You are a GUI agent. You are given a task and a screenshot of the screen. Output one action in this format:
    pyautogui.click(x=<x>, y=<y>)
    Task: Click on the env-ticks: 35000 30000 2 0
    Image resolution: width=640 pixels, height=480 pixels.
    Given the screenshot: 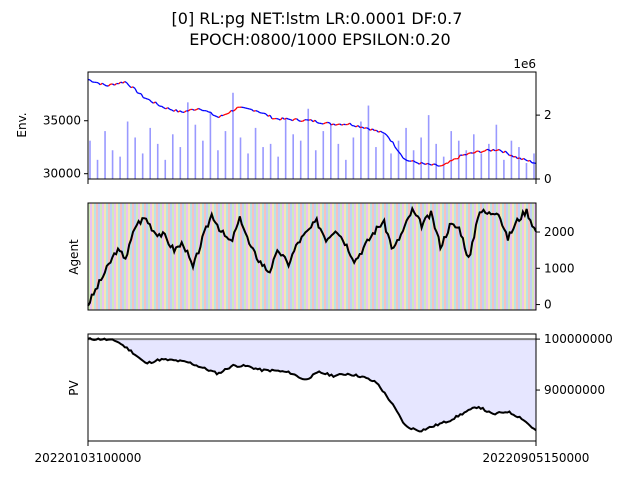 What is the action you would take?
    pyautogui.click(x=297, y=147)
    